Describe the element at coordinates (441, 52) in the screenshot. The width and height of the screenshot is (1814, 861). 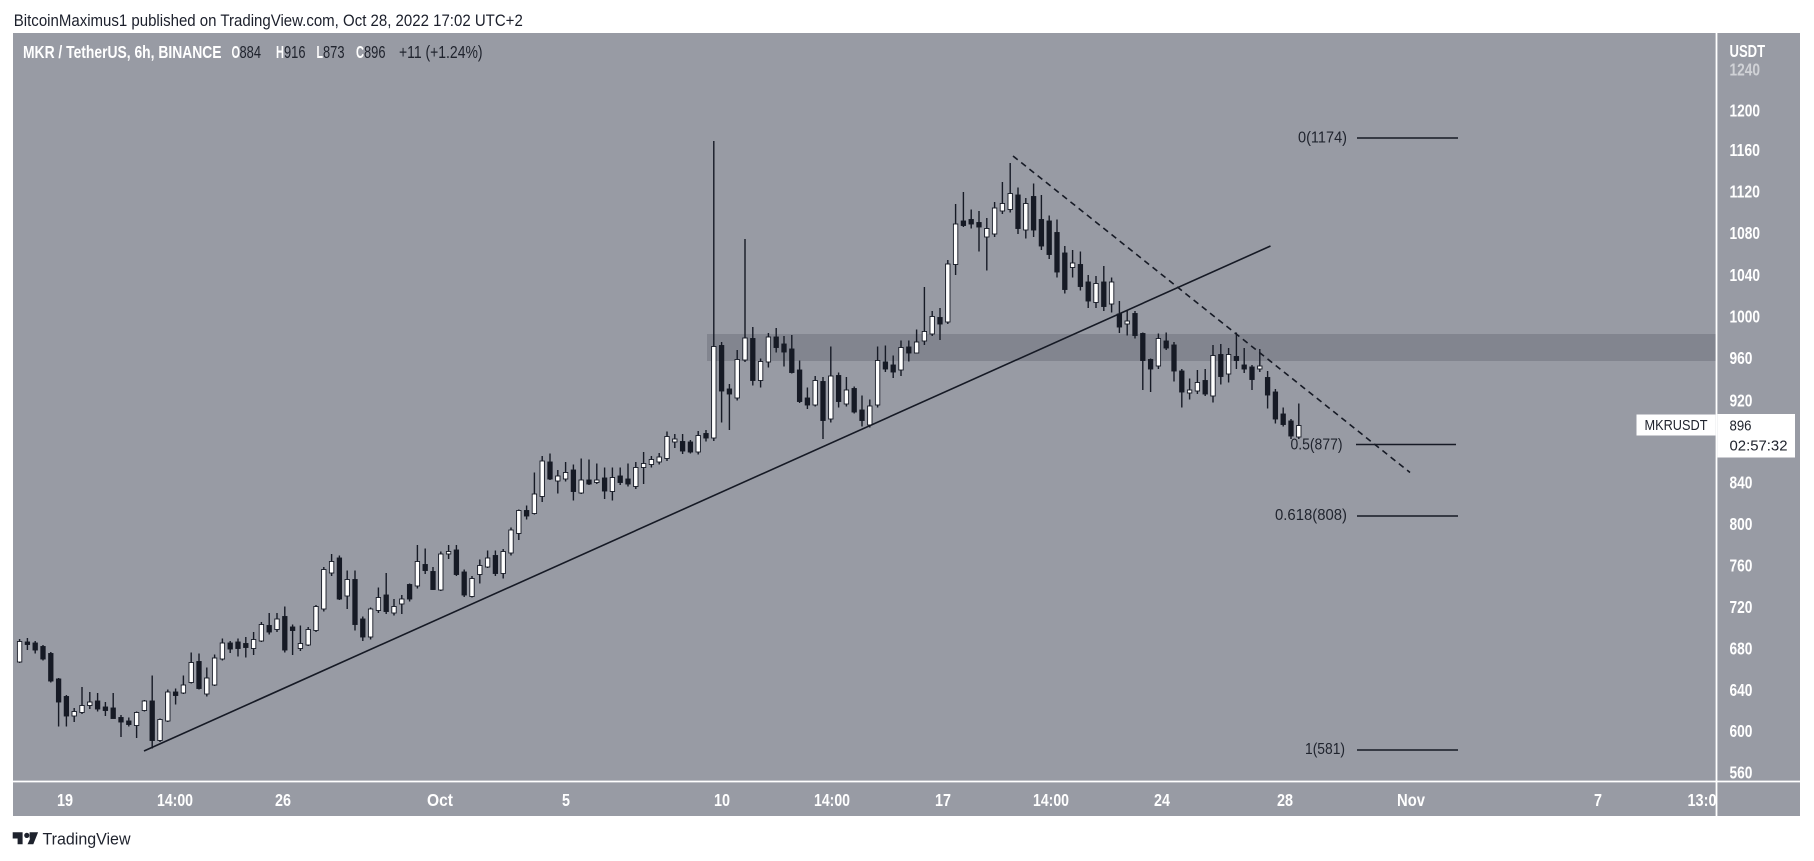
I see `svg-text: +11 (+1.24%)` at that location.